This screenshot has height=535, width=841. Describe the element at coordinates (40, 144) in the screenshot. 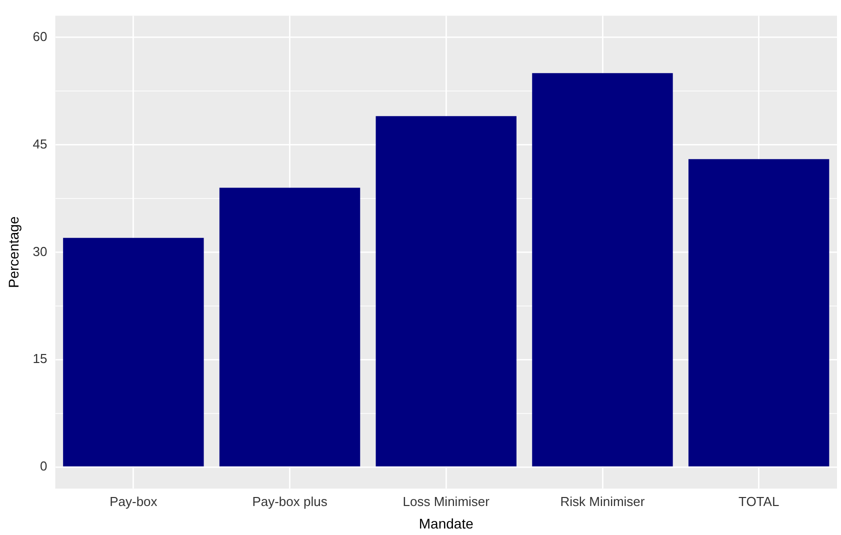

I see `y-tick-label: 45` at that location.